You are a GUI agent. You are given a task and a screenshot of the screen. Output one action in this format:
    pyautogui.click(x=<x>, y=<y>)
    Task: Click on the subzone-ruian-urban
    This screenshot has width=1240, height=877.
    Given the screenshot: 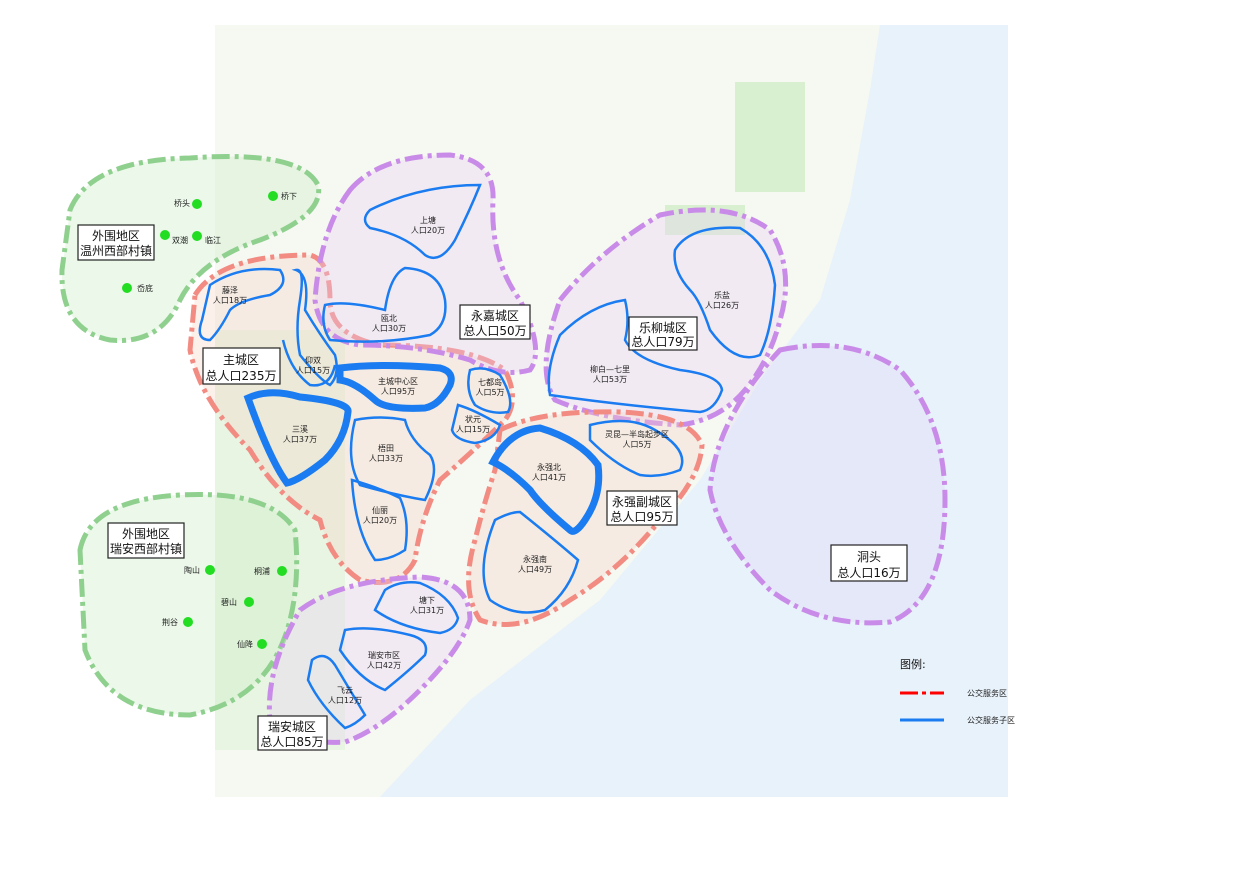 What is the action you would take?
    pyautogui.click(x=383, y=659)
    